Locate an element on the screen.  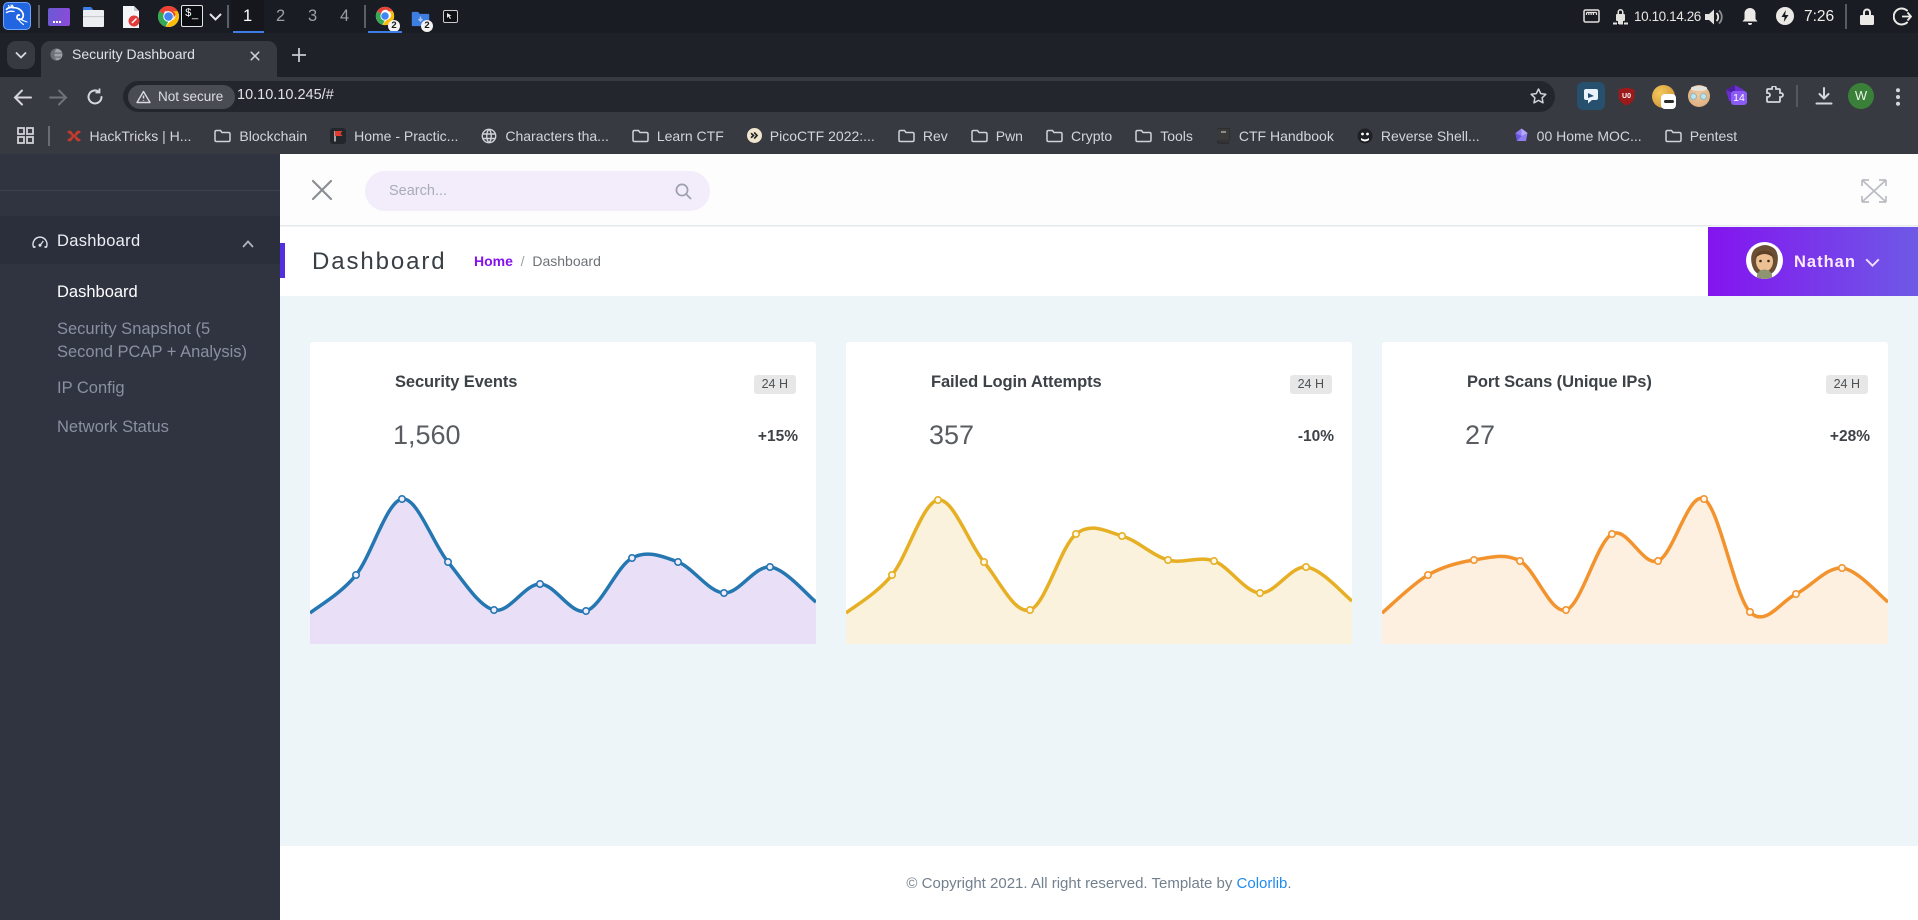
svg-text: U0 is located at coordinates (1626, 96).